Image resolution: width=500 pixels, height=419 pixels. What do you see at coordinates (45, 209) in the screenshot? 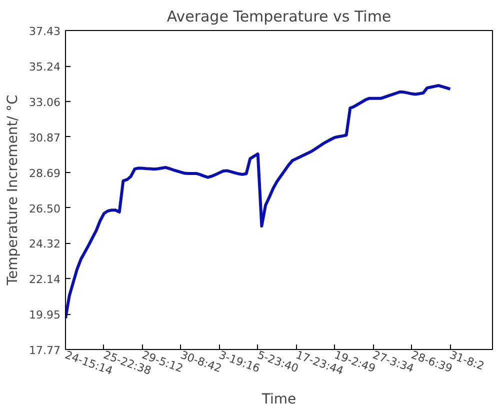
I see `y-tick-label: 26.50` at bounding box center [45, 209].